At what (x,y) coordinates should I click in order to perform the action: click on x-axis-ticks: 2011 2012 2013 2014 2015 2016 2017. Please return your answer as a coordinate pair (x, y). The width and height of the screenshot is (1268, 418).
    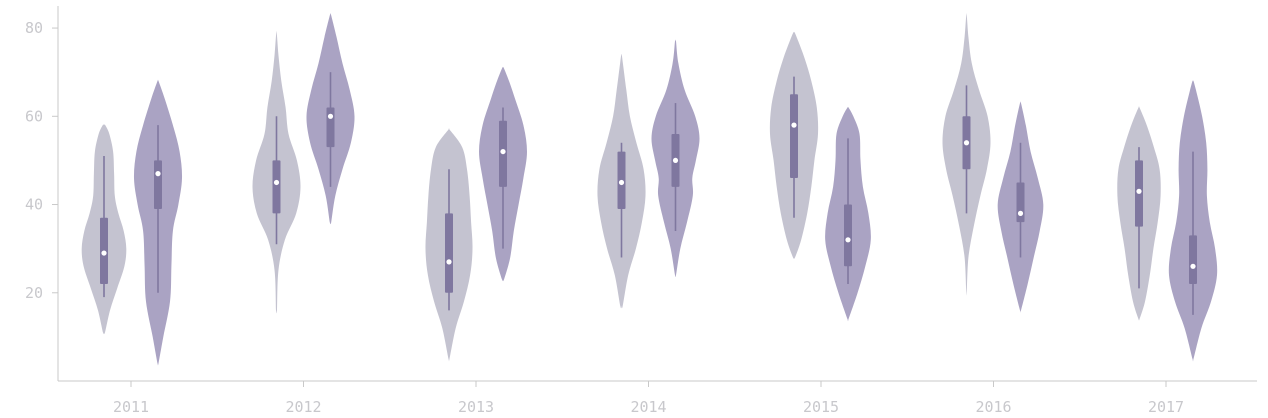
    Looking at the image, I should click on (648, 398).